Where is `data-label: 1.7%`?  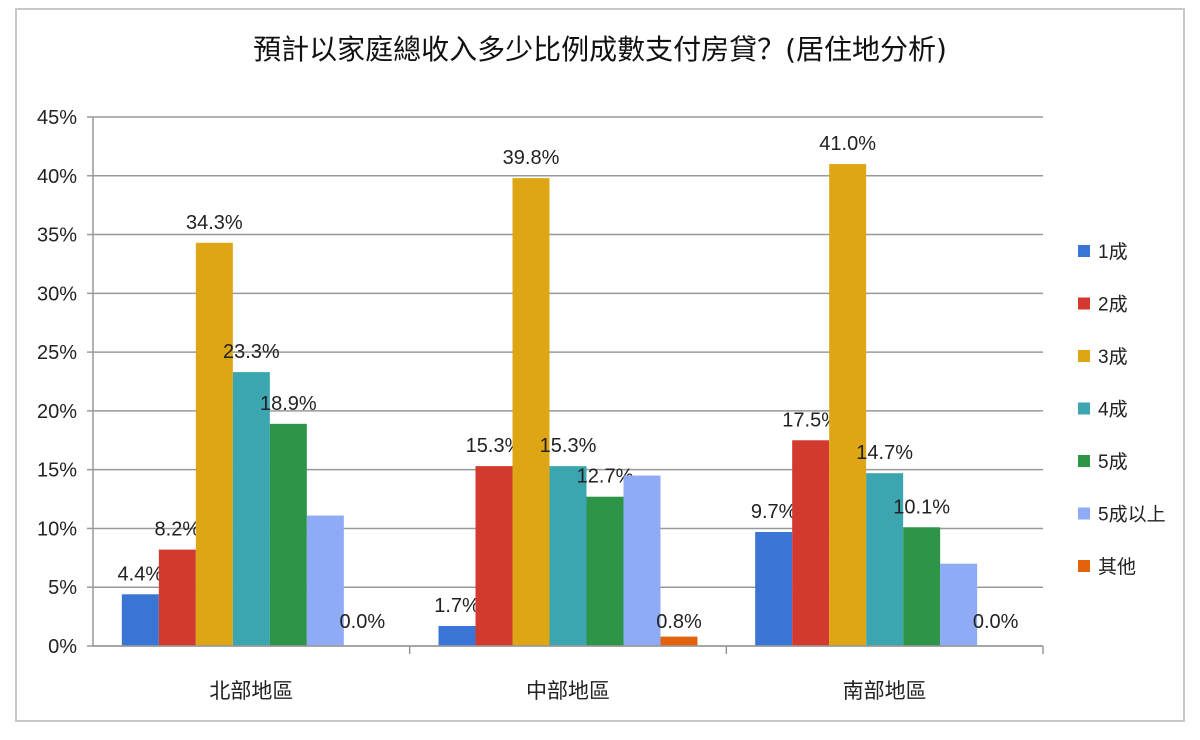
data-label: 1.7% is located at coordinates (457, 606).